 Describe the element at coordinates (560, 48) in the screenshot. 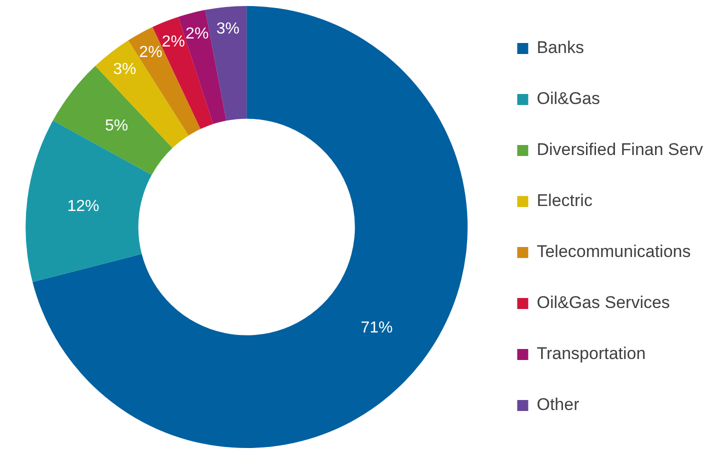

I see `legend-label: Banks` at that location.